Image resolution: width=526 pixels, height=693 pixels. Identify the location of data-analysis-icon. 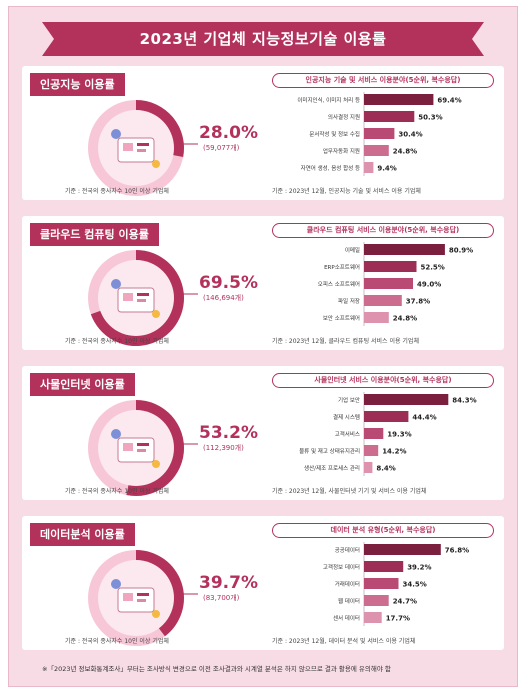
(135, 598).